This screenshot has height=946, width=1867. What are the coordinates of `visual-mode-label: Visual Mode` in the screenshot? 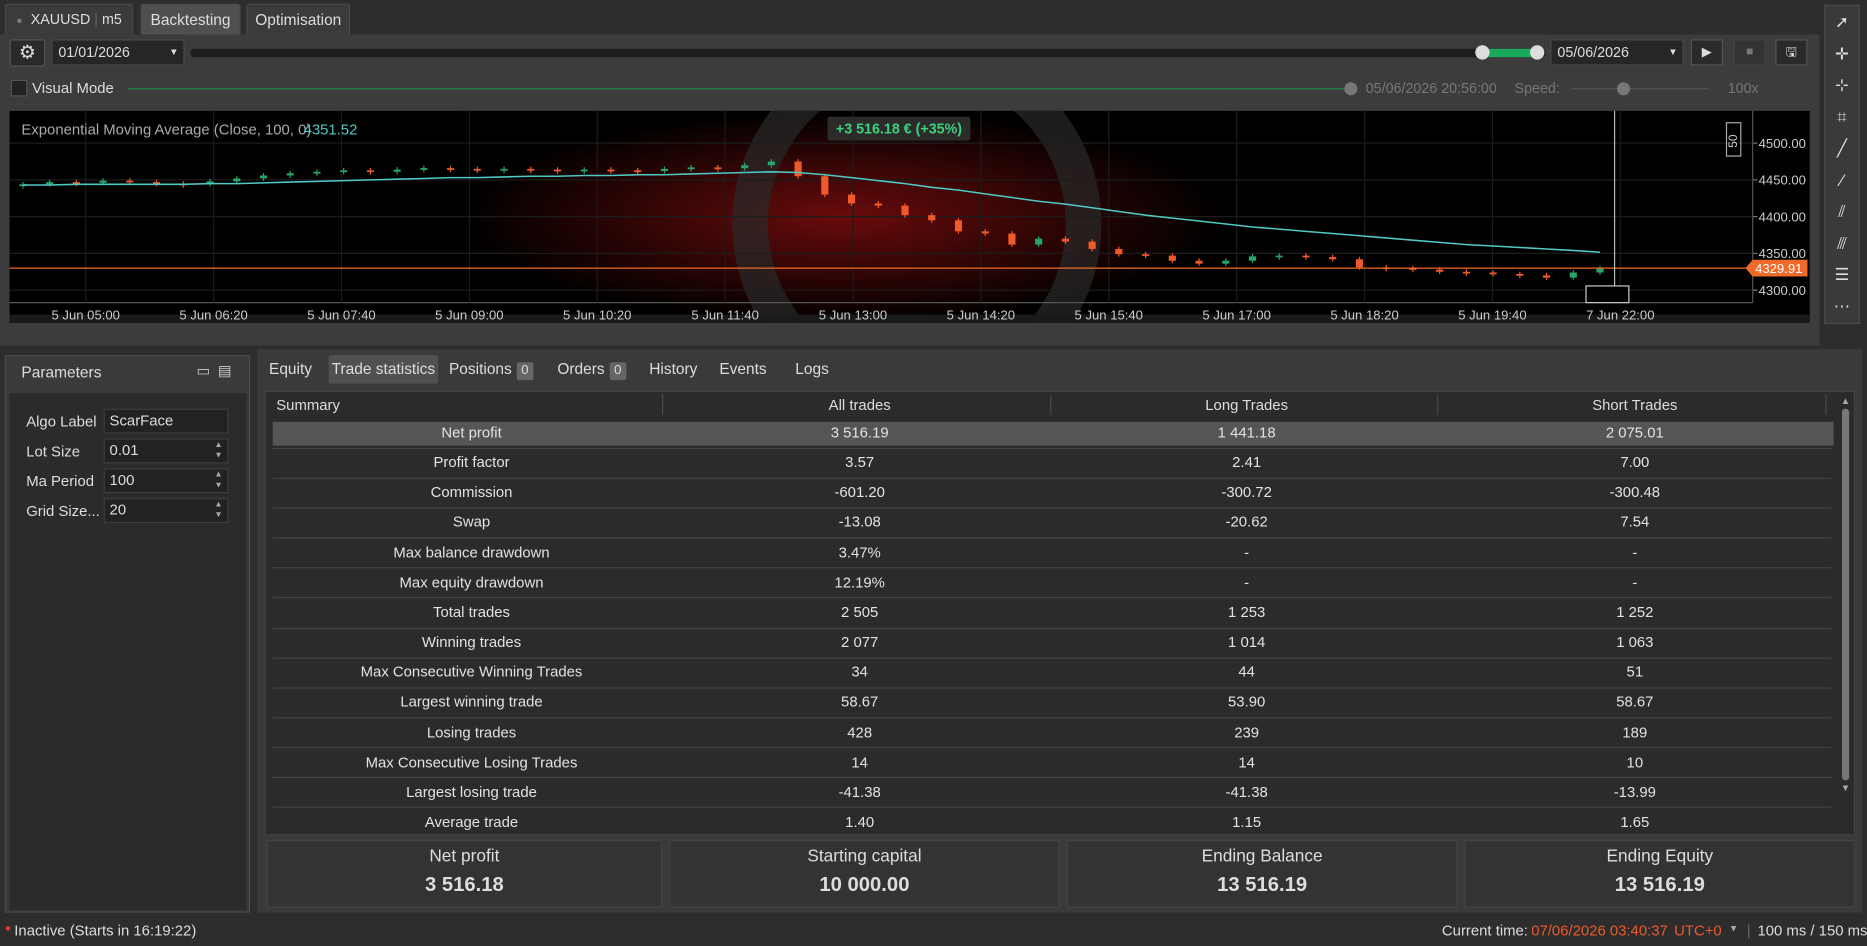 It's located at (73, 88).